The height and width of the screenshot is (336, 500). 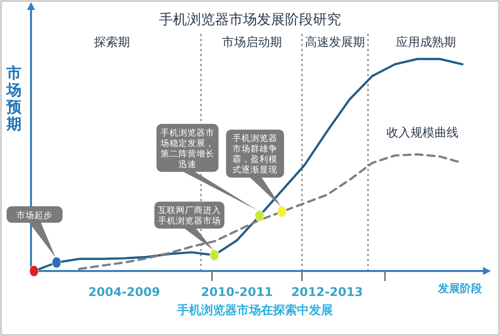 I want to click on text: 应用成熟期, so click(x=426, y=42).